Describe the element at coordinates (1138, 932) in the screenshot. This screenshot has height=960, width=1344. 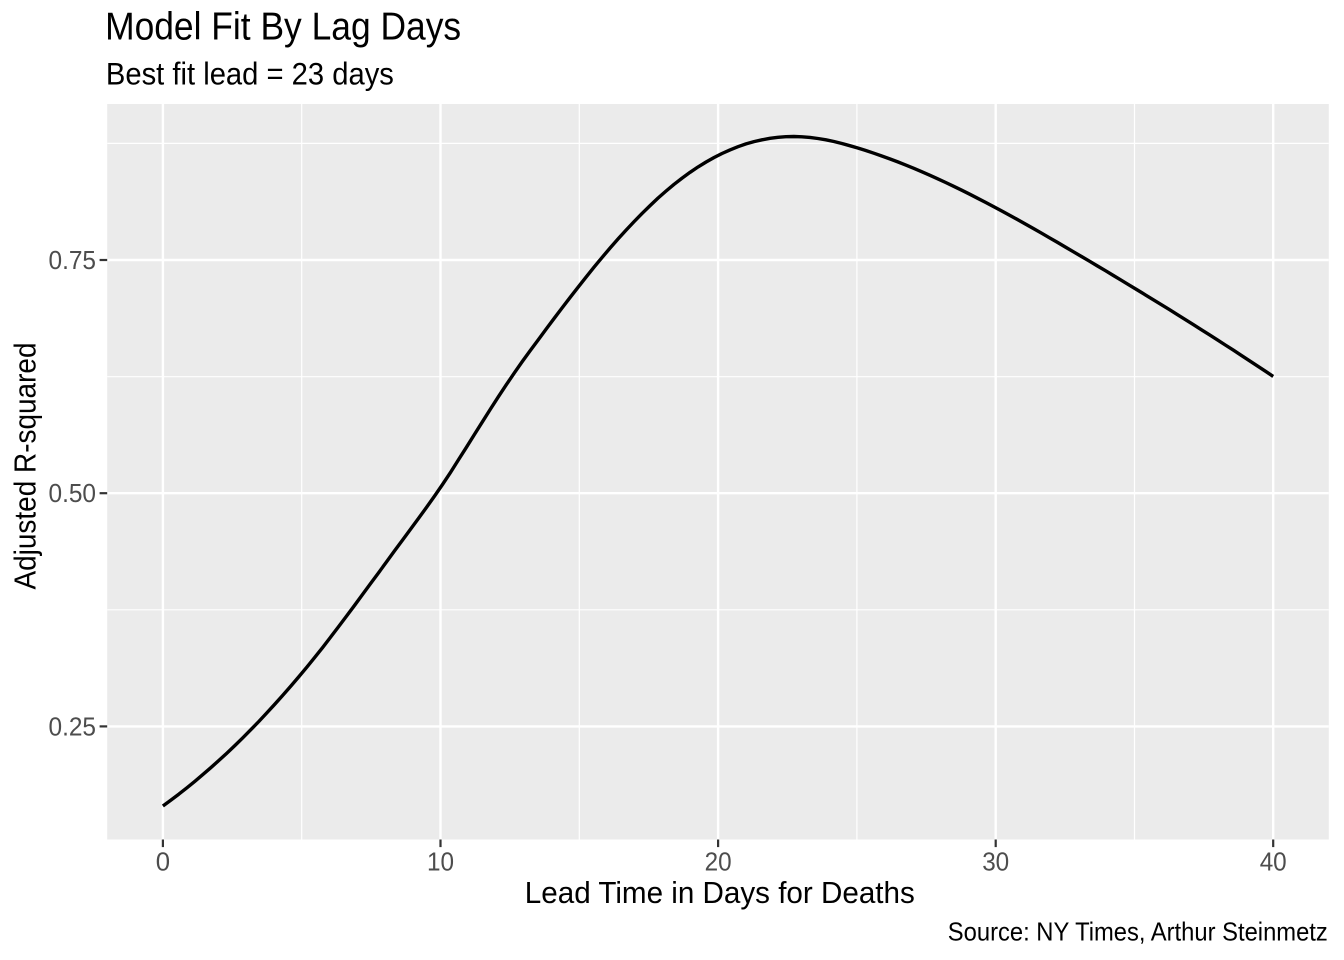
I see `svg-text:Source: NY Times, Arthur Stein: Source: NY Times, Arthur Steinmetz` at that location.